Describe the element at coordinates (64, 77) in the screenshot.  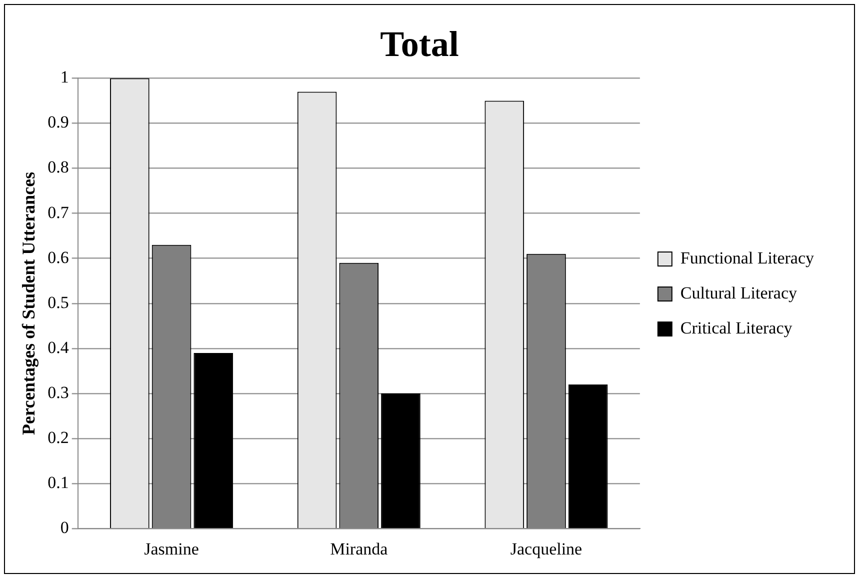
I see `y-tick-label: 1` at that location.